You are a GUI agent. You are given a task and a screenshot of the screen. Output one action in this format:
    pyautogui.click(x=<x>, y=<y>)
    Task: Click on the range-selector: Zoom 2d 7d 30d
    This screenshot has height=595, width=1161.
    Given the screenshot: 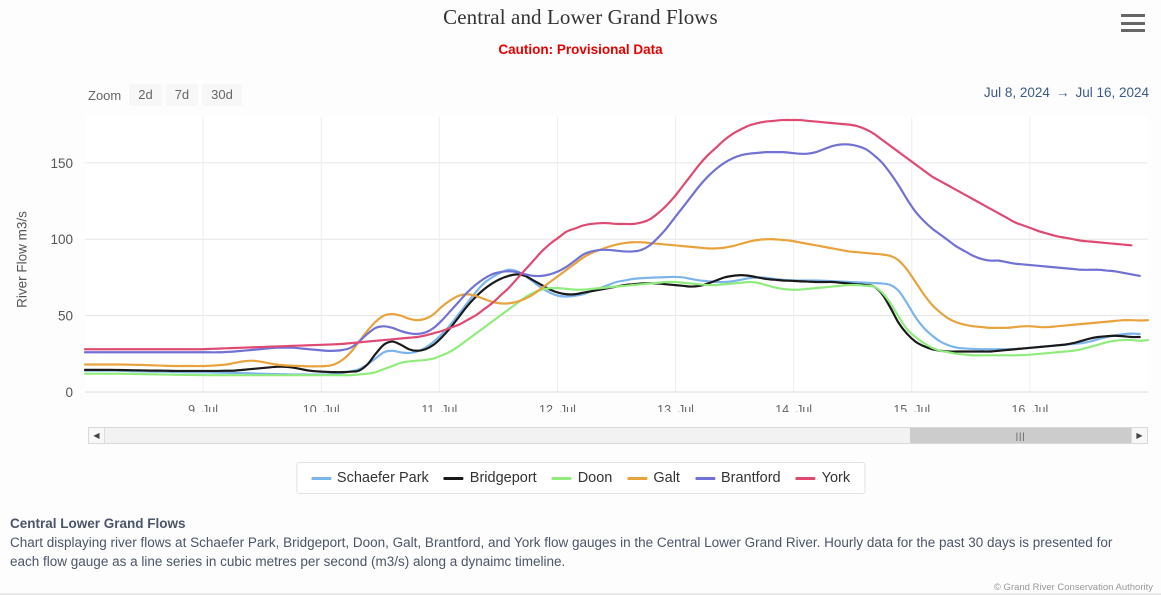 What is the action you would take?
    pyautogui.click(x=167, y=95)
    